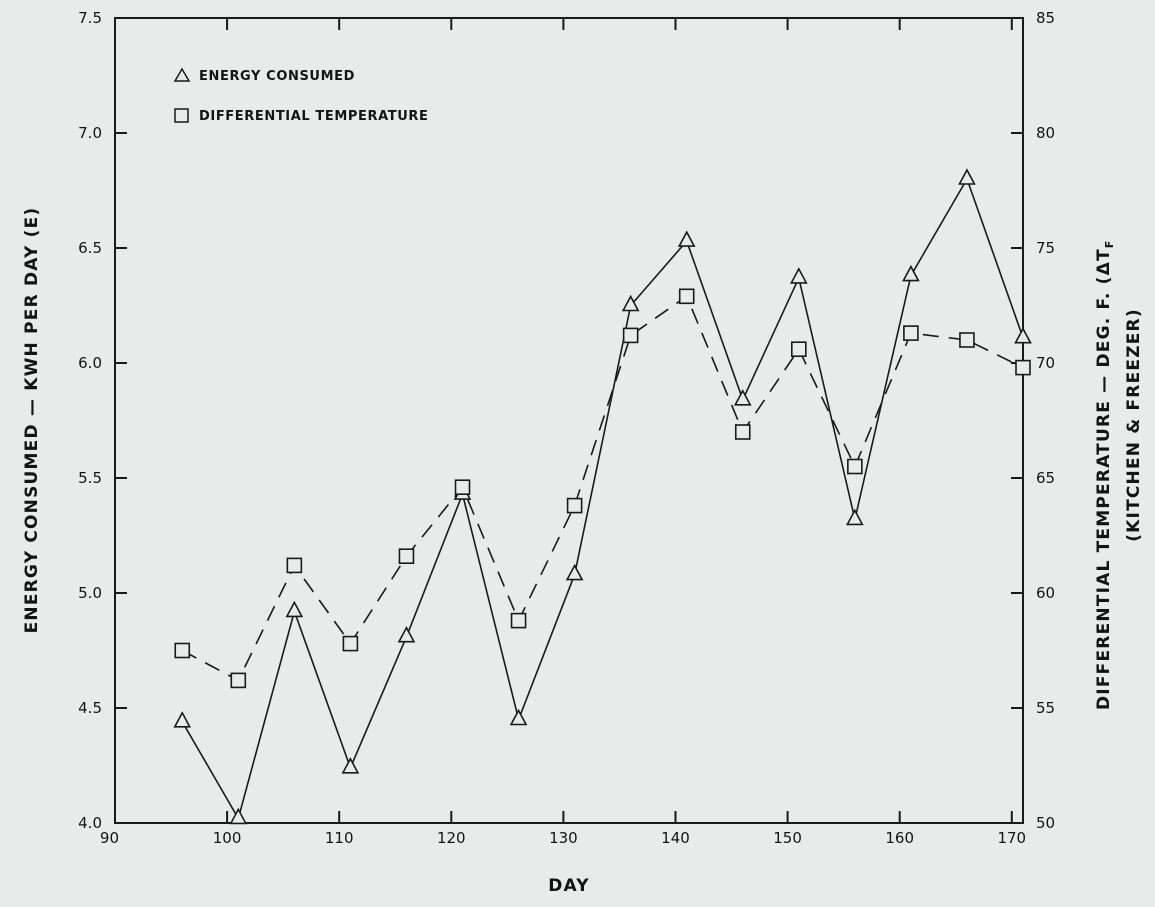  I want to click on svg-text:DIFFERENTIAL TEMPERATURE — DEG: DIFFERENTIAL TEMPERATURE — DEG. F. (ΔTF, so click(1105, 475).